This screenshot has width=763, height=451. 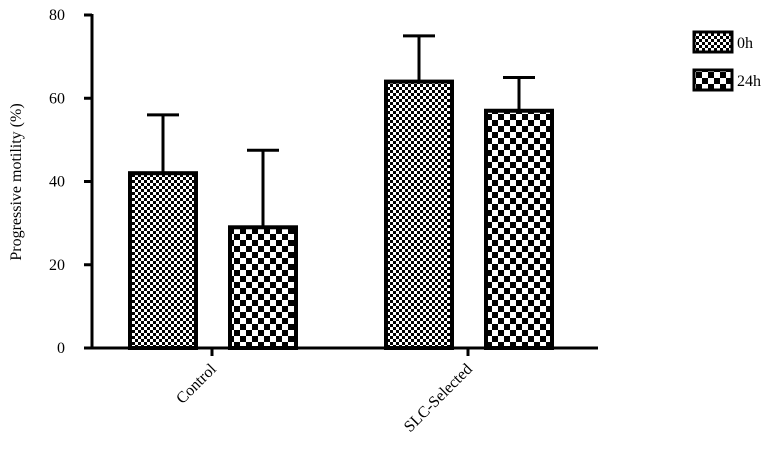 What do you see at coordinates (163, 260) in the screenshot?
I see `bar-control-0h` at bounding box center [163, 260].